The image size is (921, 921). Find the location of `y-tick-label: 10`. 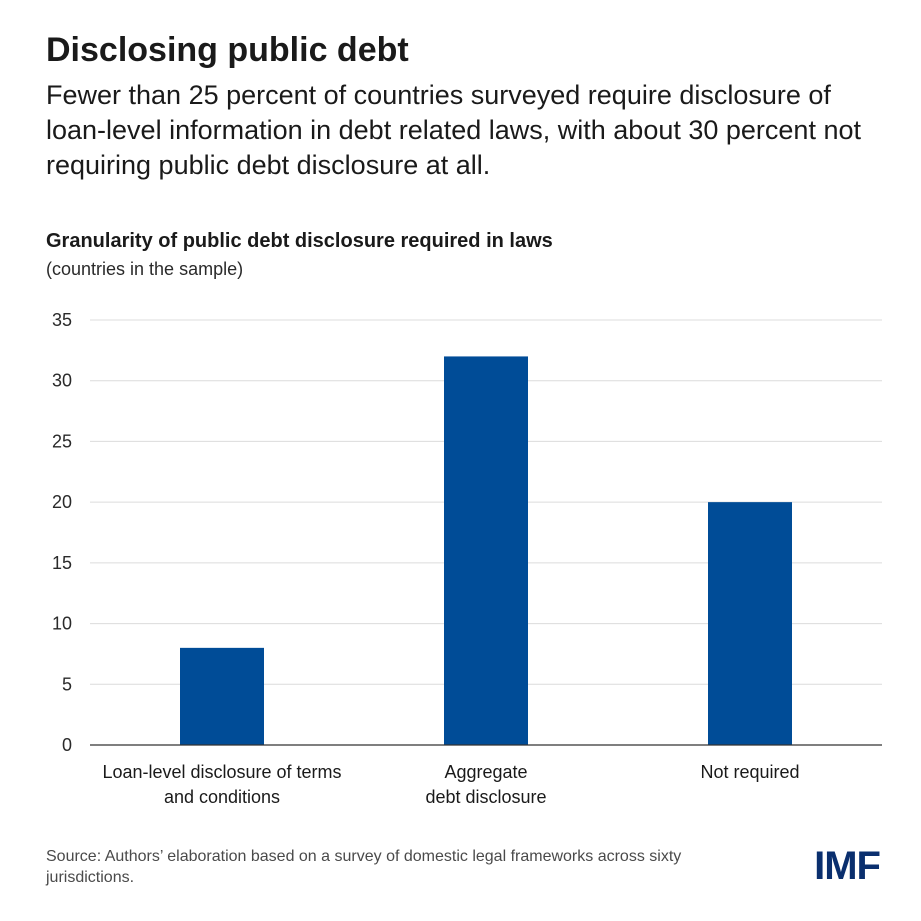

y-tick-label: 10 is located at coordinates (62, 624).